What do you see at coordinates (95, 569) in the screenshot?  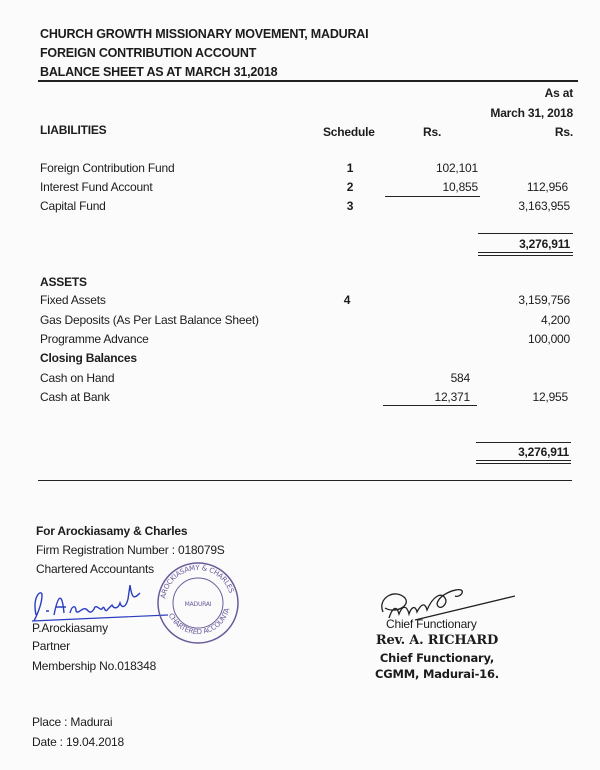 I see `auditor-designation: Chartered Accountants` at bounding box center [95, 569].